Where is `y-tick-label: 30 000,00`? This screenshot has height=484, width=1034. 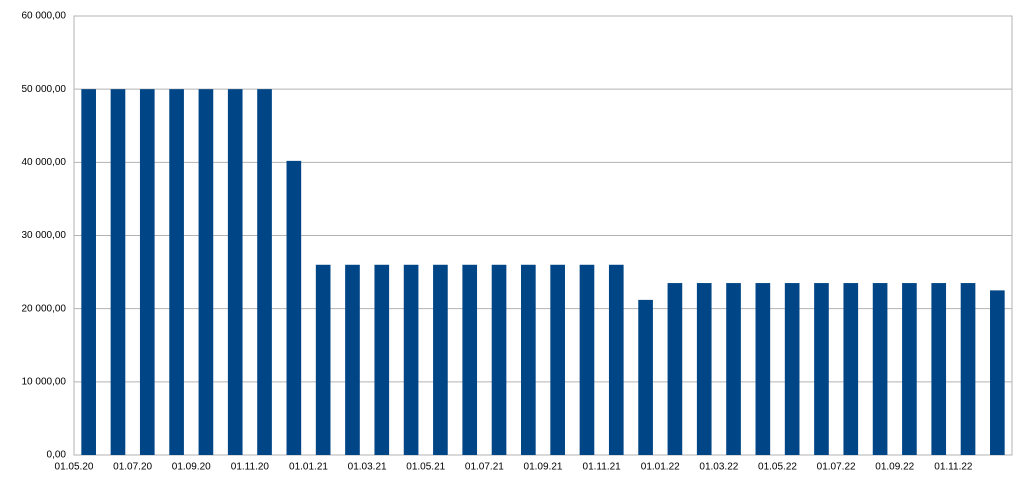 y-tick-label: 30 000,00 is located at coordinates (44, 235).